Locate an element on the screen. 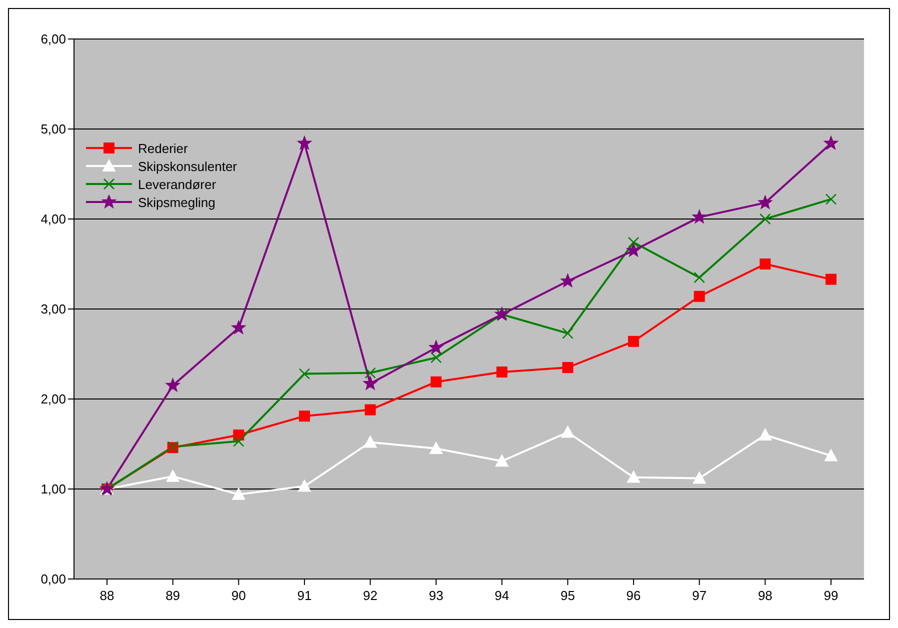  x-tick-label: 93 is located at coordinates (436, 596).